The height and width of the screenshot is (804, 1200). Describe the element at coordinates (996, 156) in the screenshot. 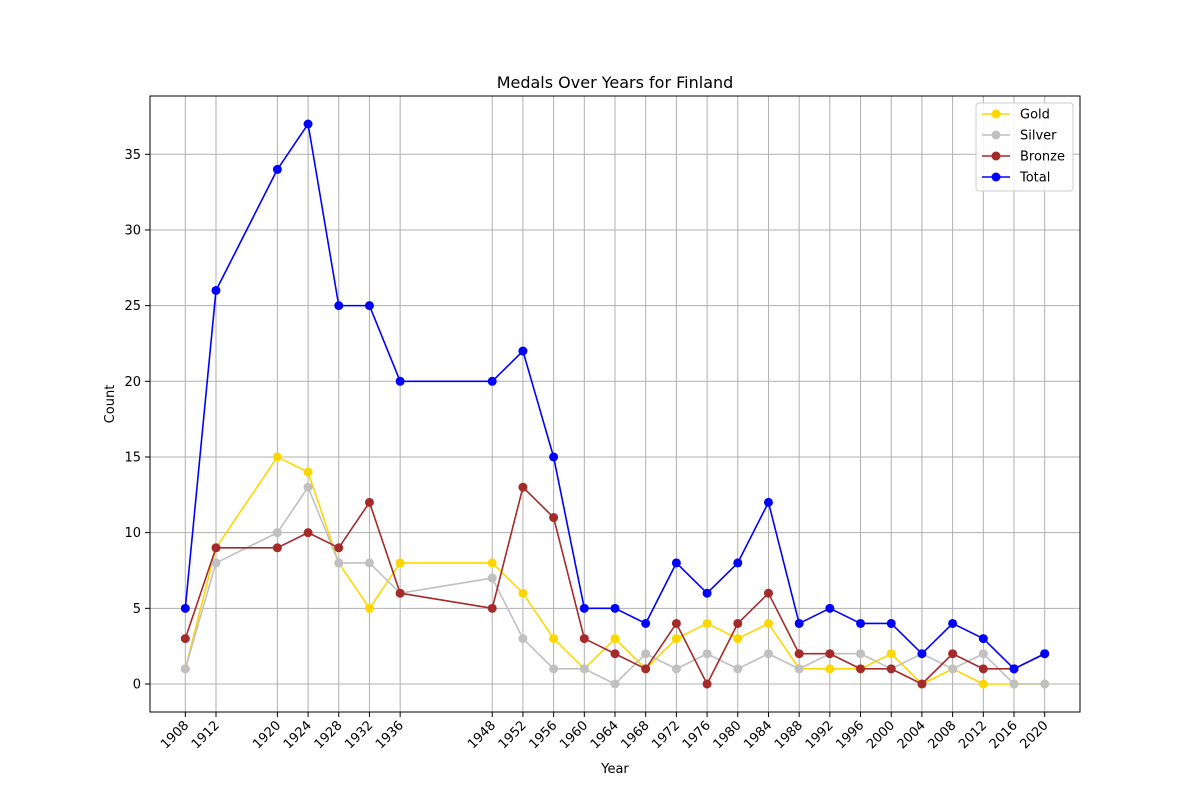

I see `legend-marker-bronze` at that location.